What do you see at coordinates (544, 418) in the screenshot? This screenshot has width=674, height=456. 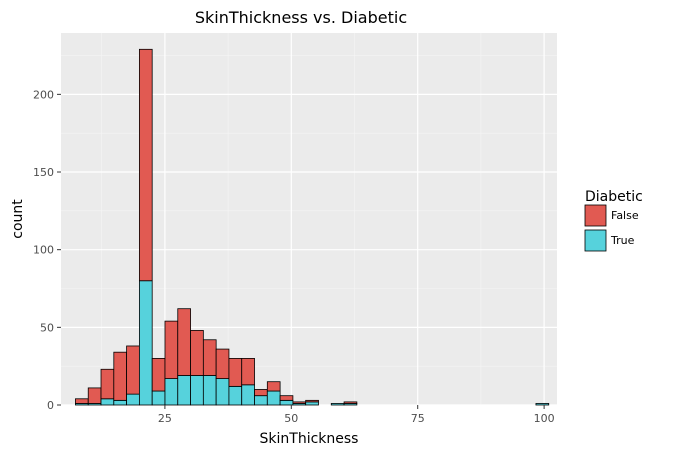 I see `x-tick-label: 100` at bounding box center [544, 418].